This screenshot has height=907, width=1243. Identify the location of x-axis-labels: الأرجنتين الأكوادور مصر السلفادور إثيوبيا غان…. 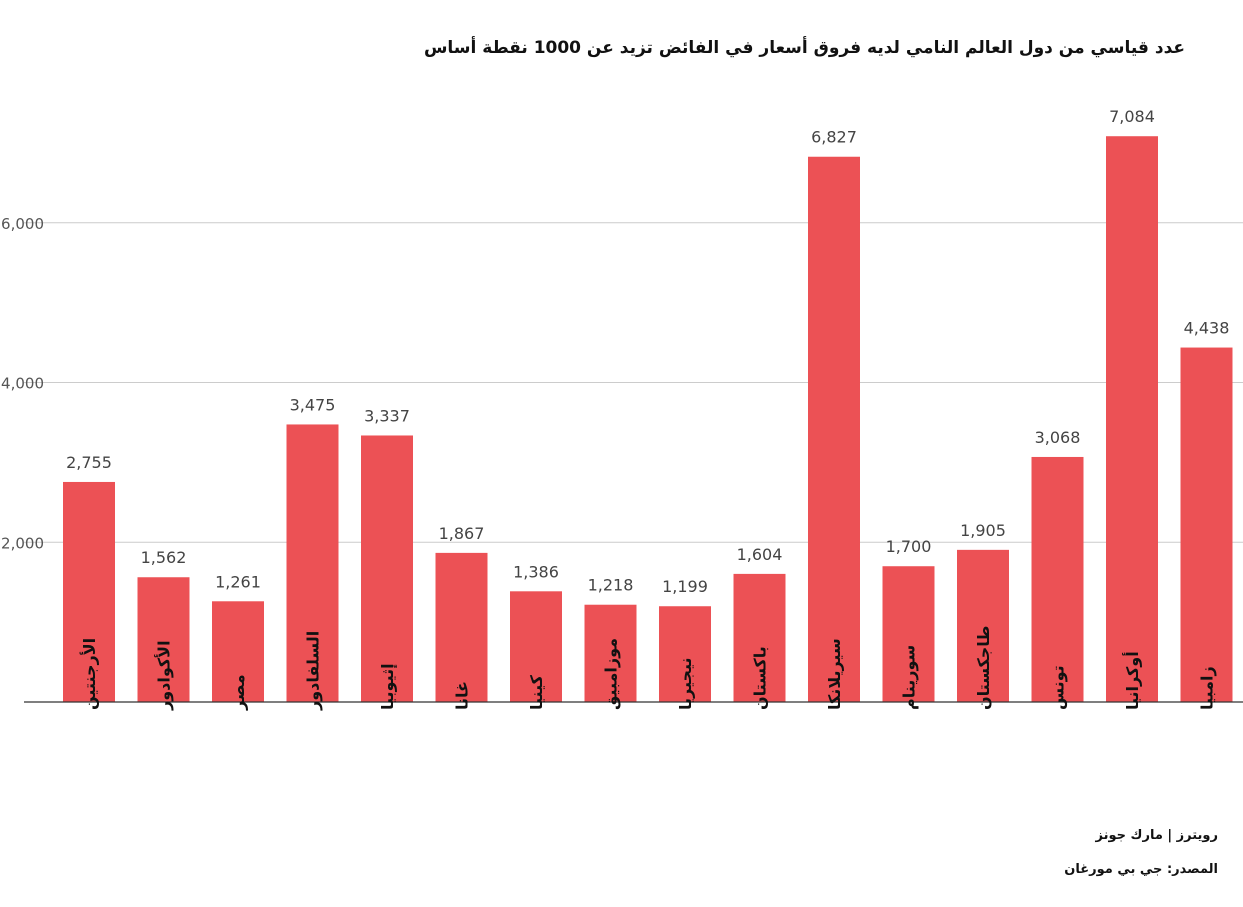
(648, 668).